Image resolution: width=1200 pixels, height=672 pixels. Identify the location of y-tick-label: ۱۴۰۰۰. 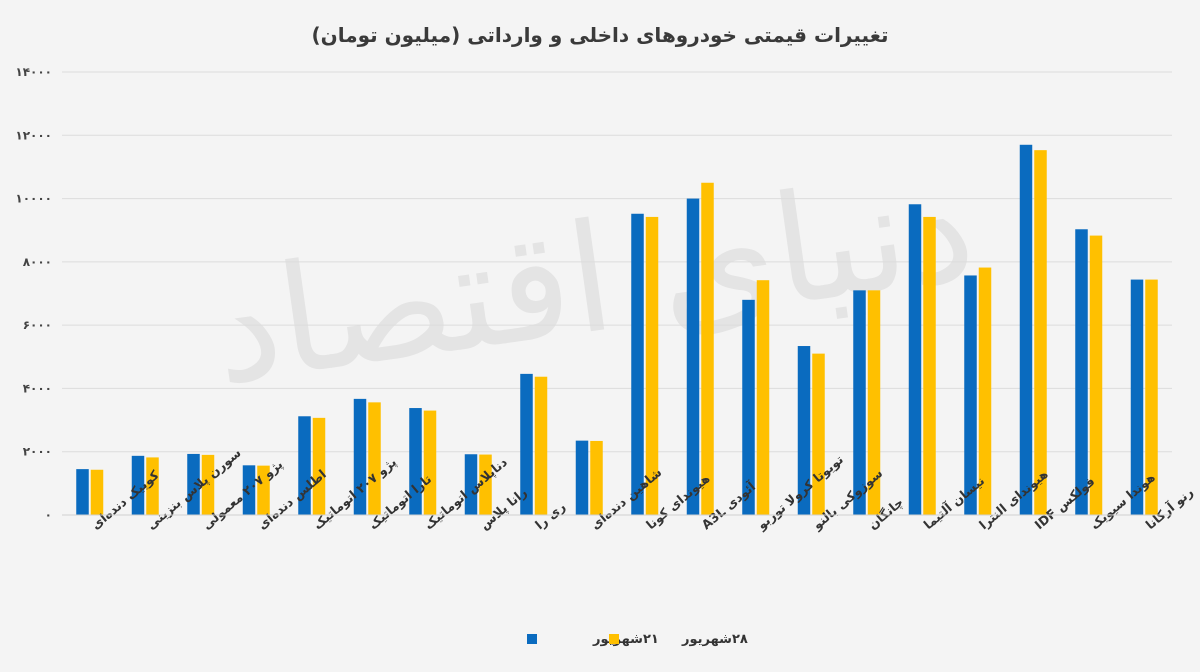
(33, 72).